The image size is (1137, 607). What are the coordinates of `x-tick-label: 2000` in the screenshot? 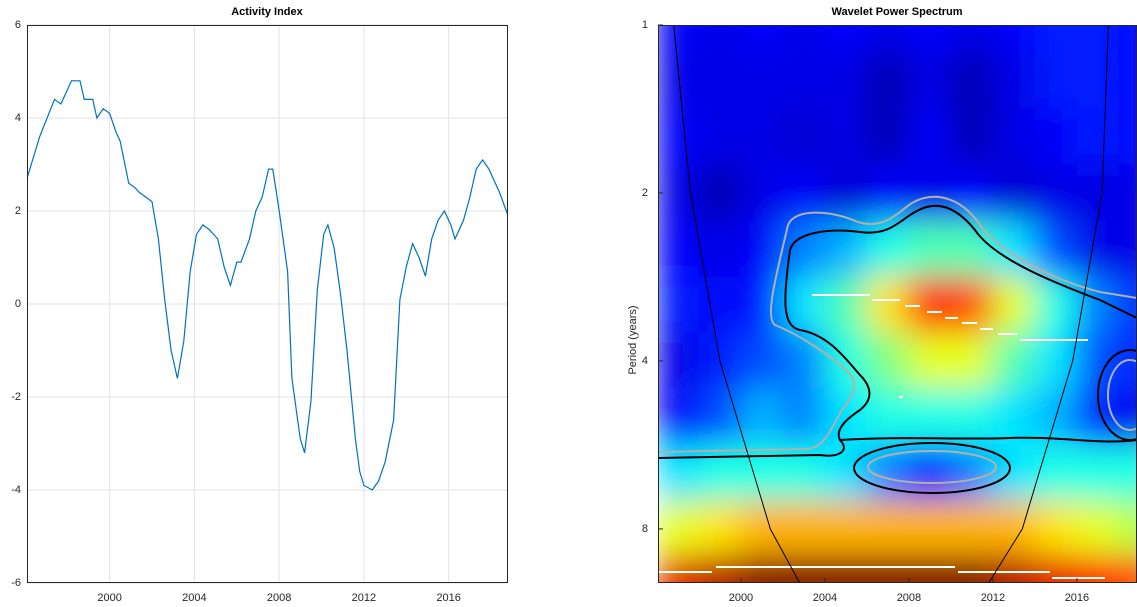 It's located at (109, 598).